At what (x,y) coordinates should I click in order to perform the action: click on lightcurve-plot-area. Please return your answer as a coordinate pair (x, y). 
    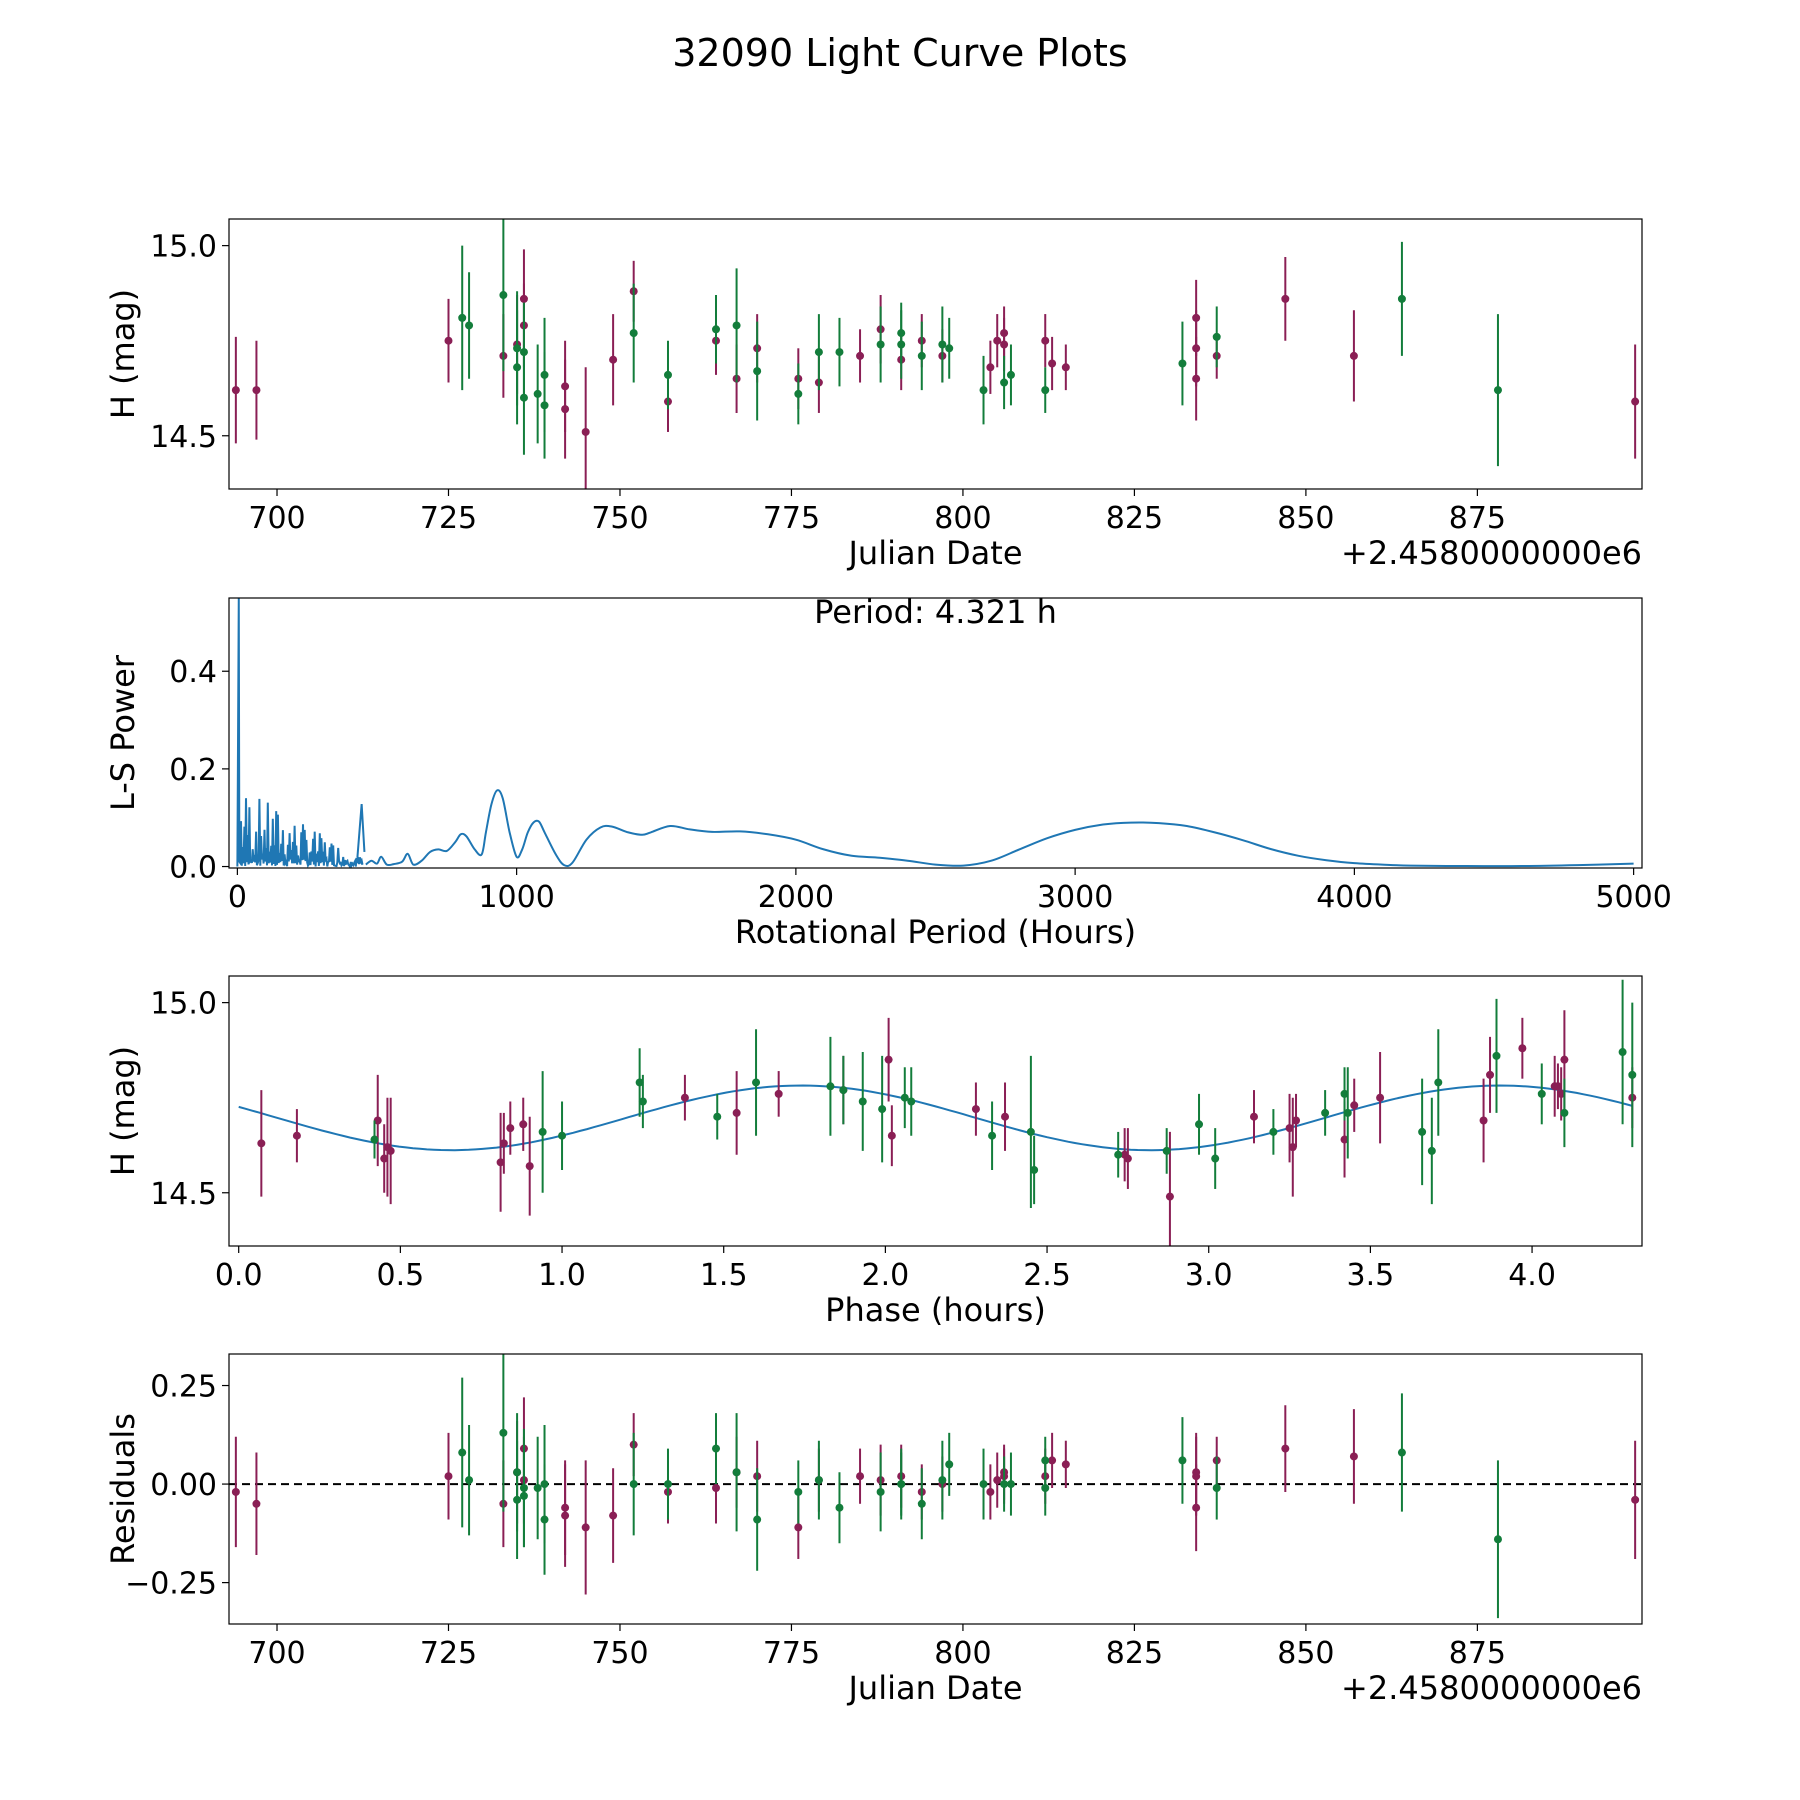
    Looking at the image, I should click on (935, 354).